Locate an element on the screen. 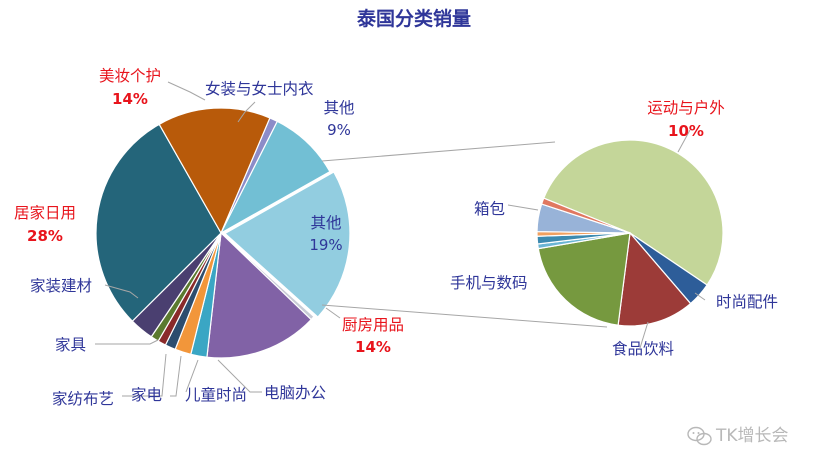 The height and width of the screenshot is (468, 828). label-textile: 家纺布艺 is located at coordinates (83, 399).